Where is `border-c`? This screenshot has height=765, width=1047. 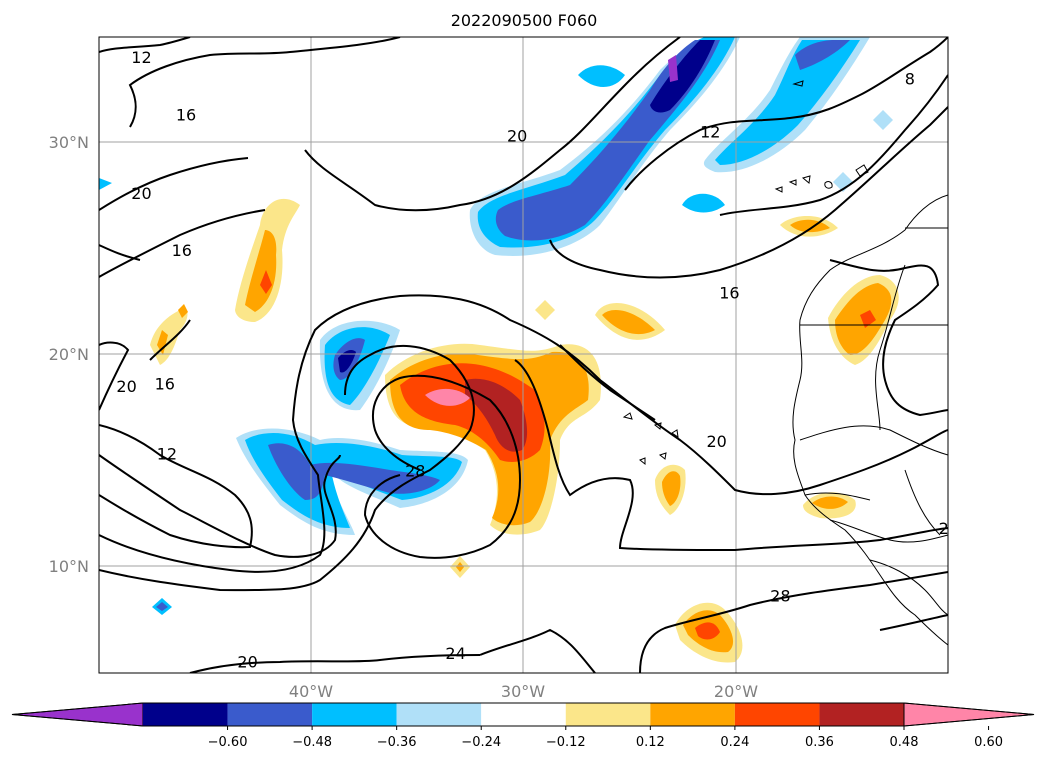
border-c is located at coordinates (890, 347).